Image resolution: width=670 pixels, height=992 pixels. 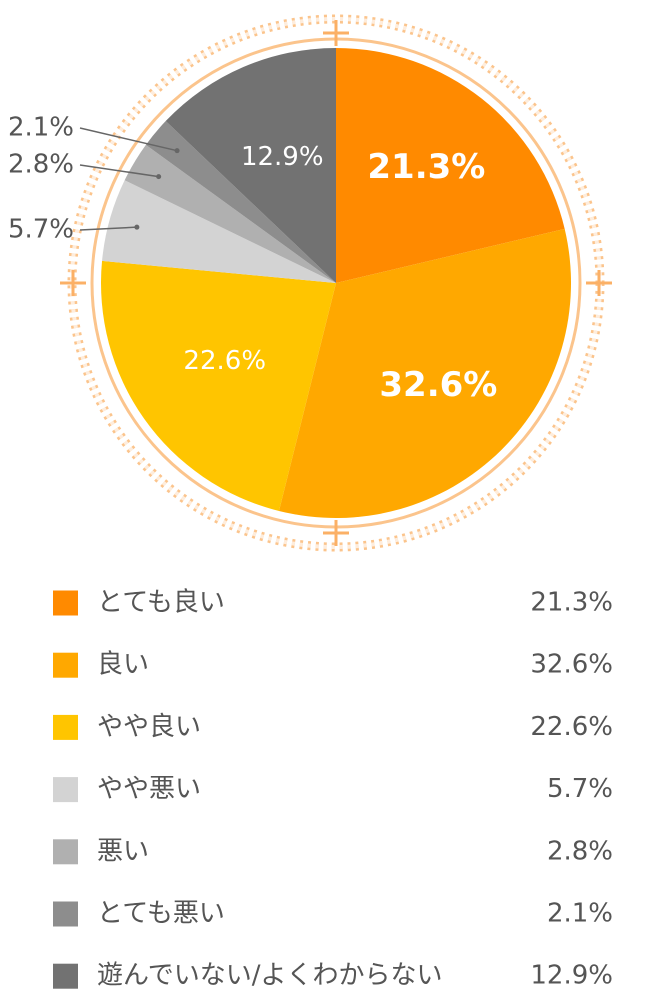 I want to click on slice-label: 32.6%, so click(x=438, y=385).